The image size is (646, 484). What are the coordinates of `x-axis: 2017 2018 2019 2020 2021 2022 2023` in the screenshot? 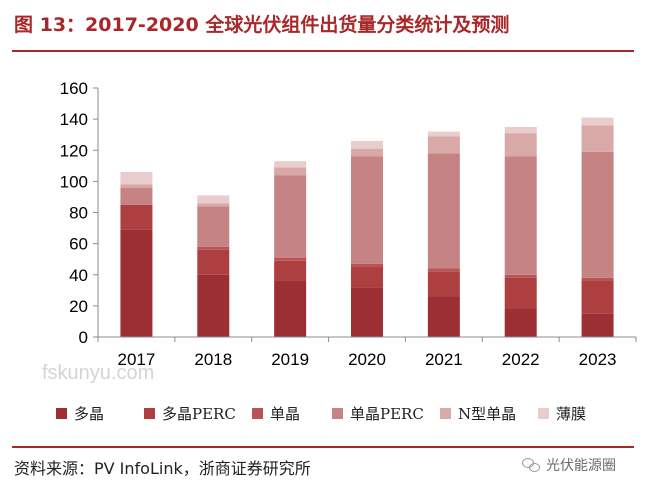 It's located at (367, 352).